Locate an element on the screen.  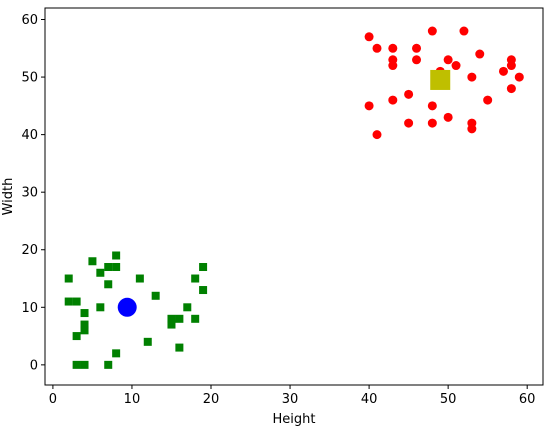
y-axis: 0 10 20 30 40 50 60 is located at coordinates (33, 193).